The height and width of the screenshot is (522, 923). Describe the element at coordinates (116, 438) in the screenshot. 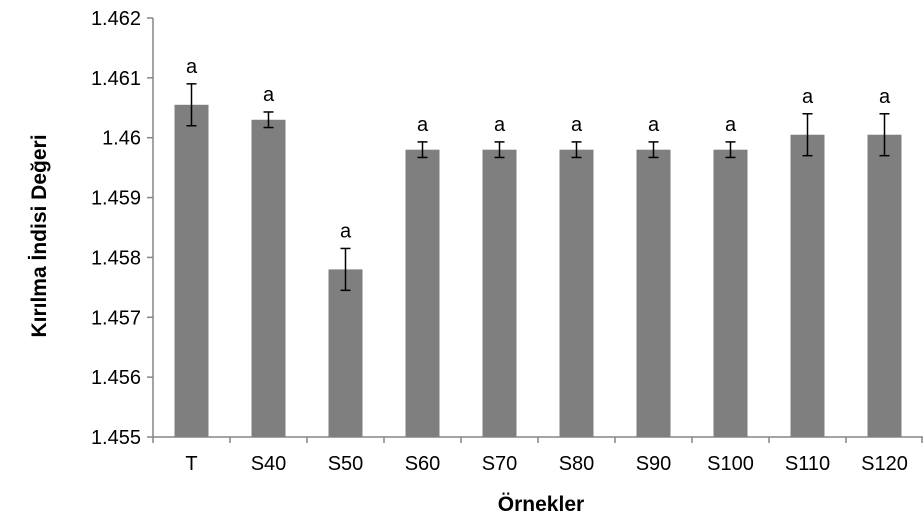

I see `y-tick-label: 1.455` at that location.